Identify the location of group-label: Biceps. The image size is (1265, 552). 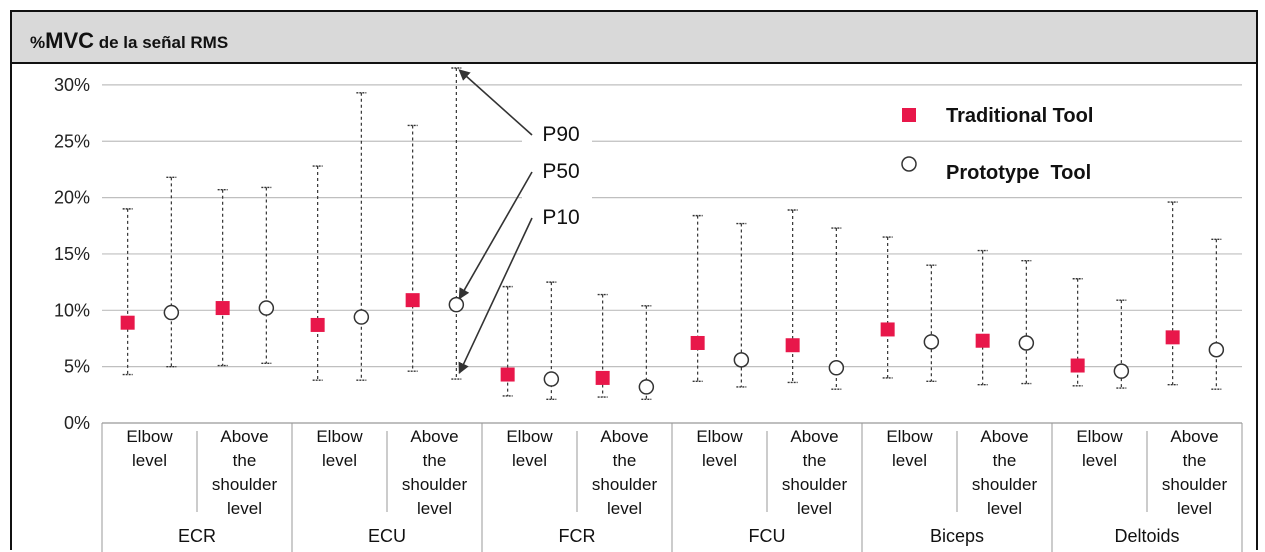
(957, 536).